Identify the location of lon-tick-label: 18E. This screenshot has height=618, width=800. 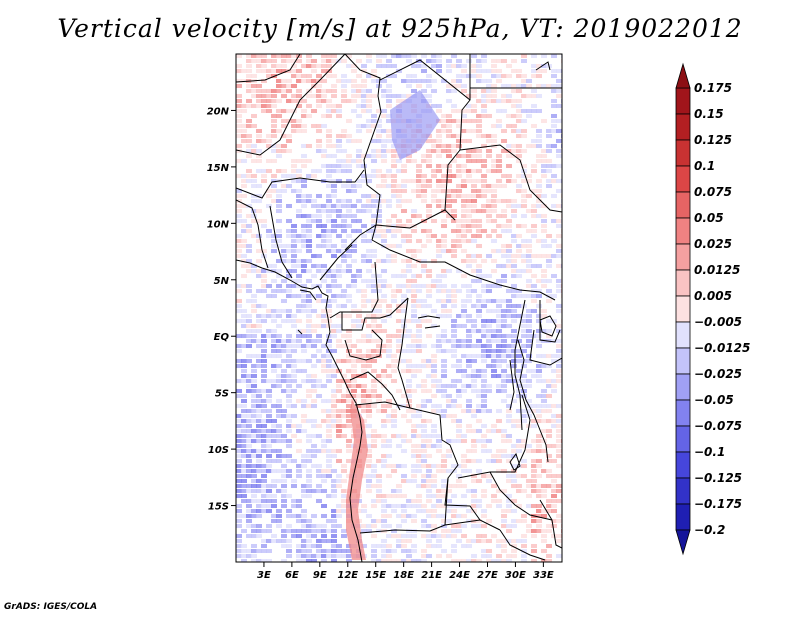
(403, 575).